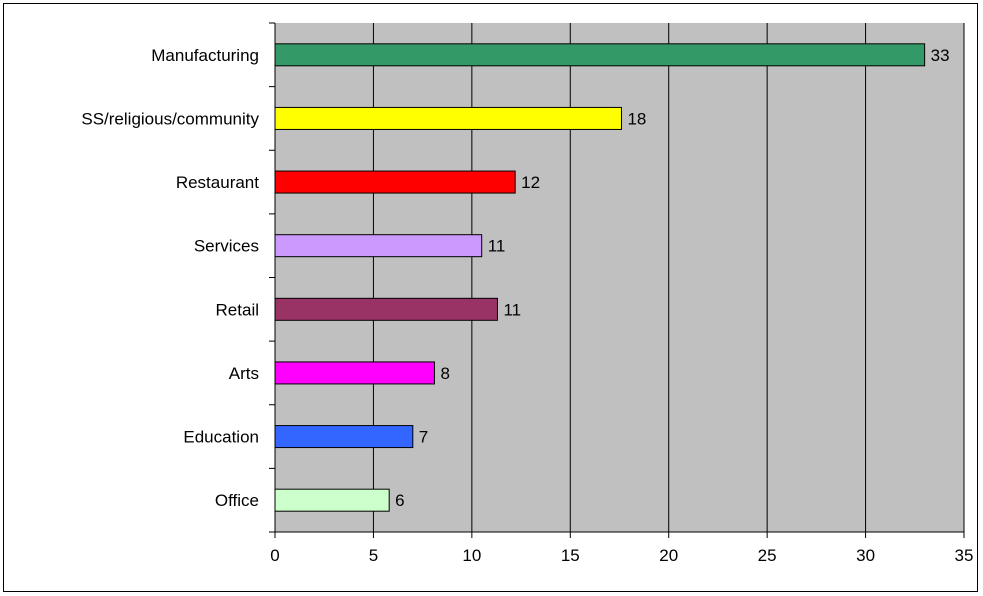 This screenshot has height=596, width=983. I want to click on x-tick-label-5: 5, so click(373, 555).